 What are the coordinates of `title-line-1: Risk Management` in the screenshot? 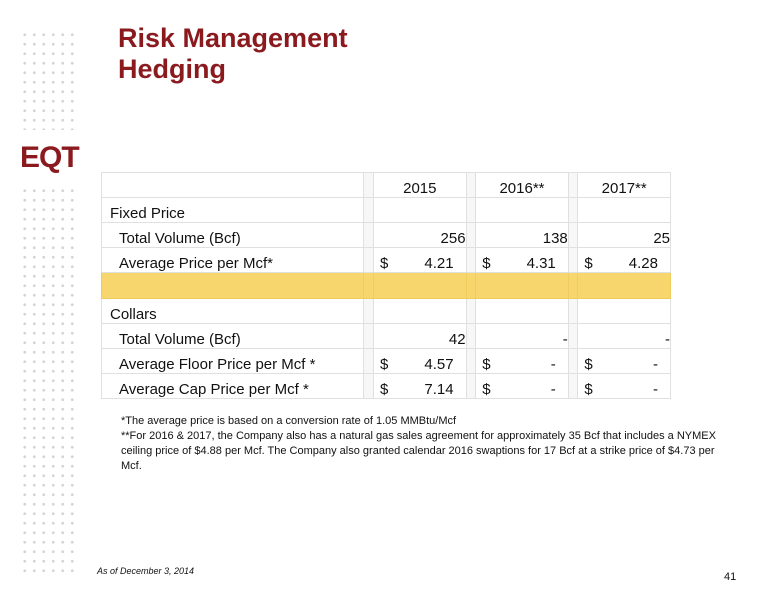 It's located at (233, 38).